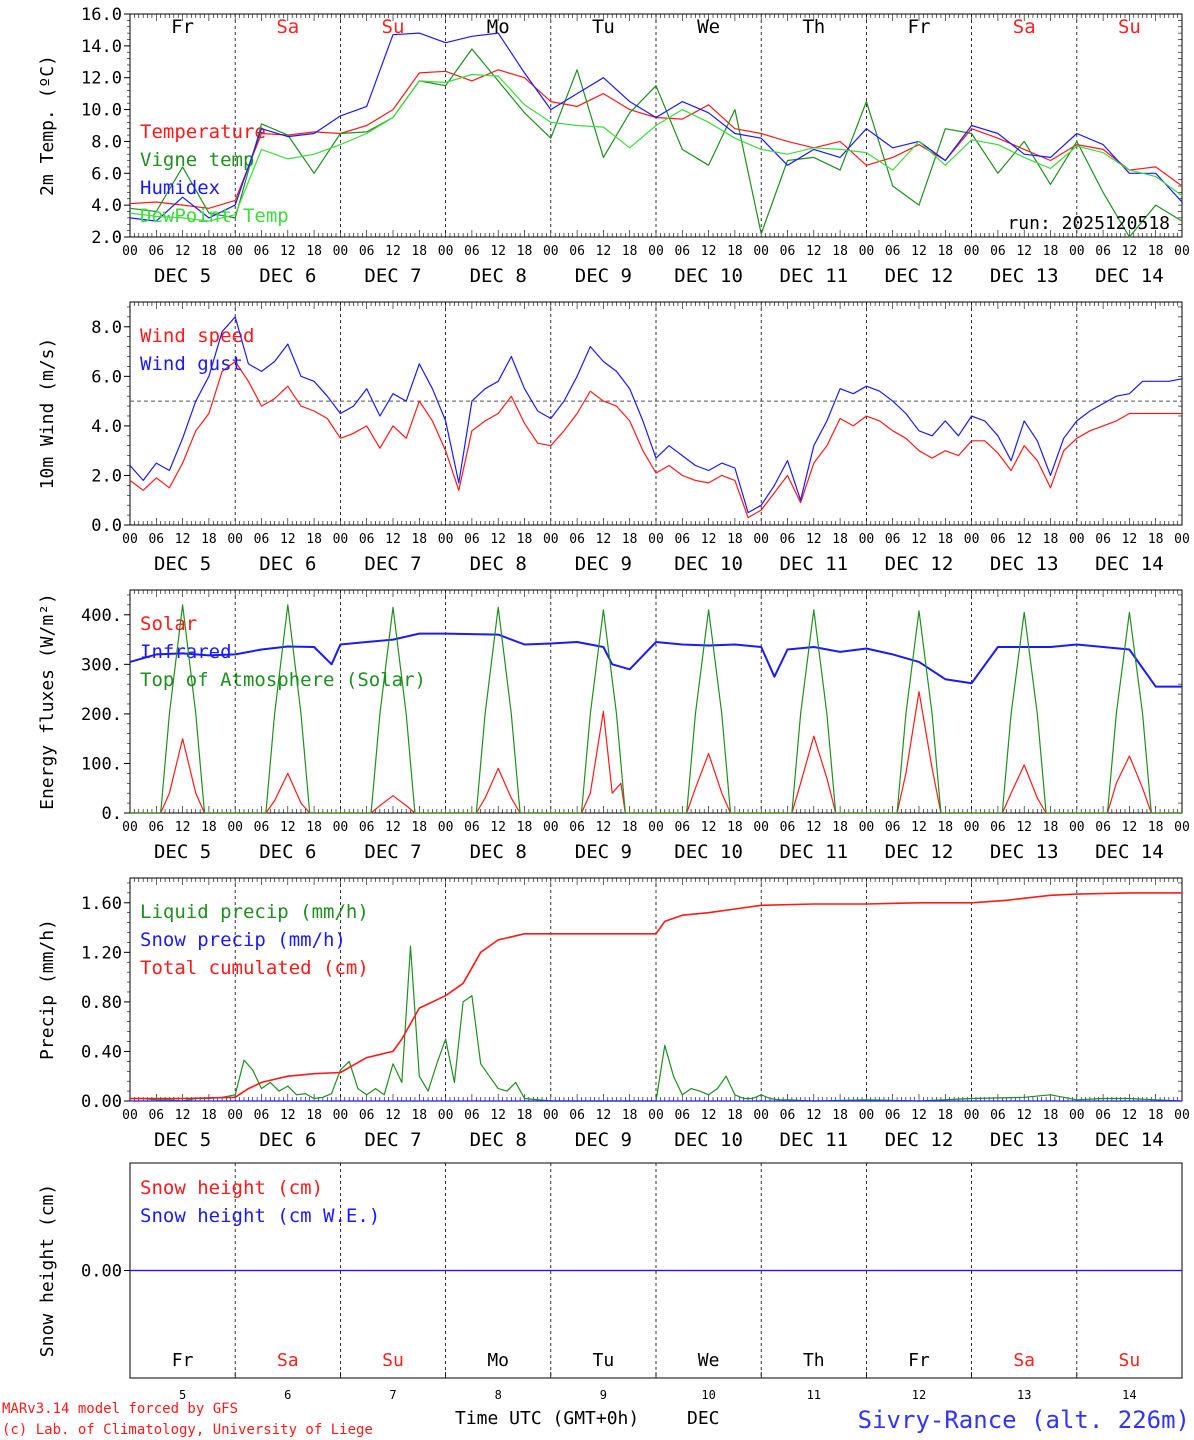 The height and width of the screenshot is (1440, 1194). I want to click on legend-entry: Total cumulated (cm), so click(254, 968).